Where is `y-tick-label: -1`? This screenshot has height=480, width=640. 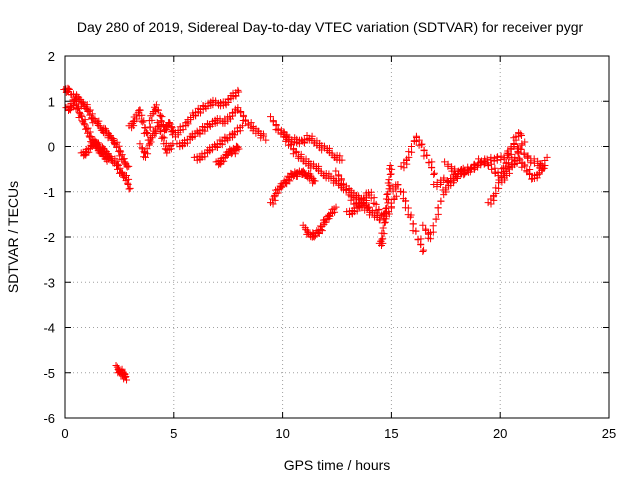
y-tick-label: -1 is located at coordinates (49, 192).